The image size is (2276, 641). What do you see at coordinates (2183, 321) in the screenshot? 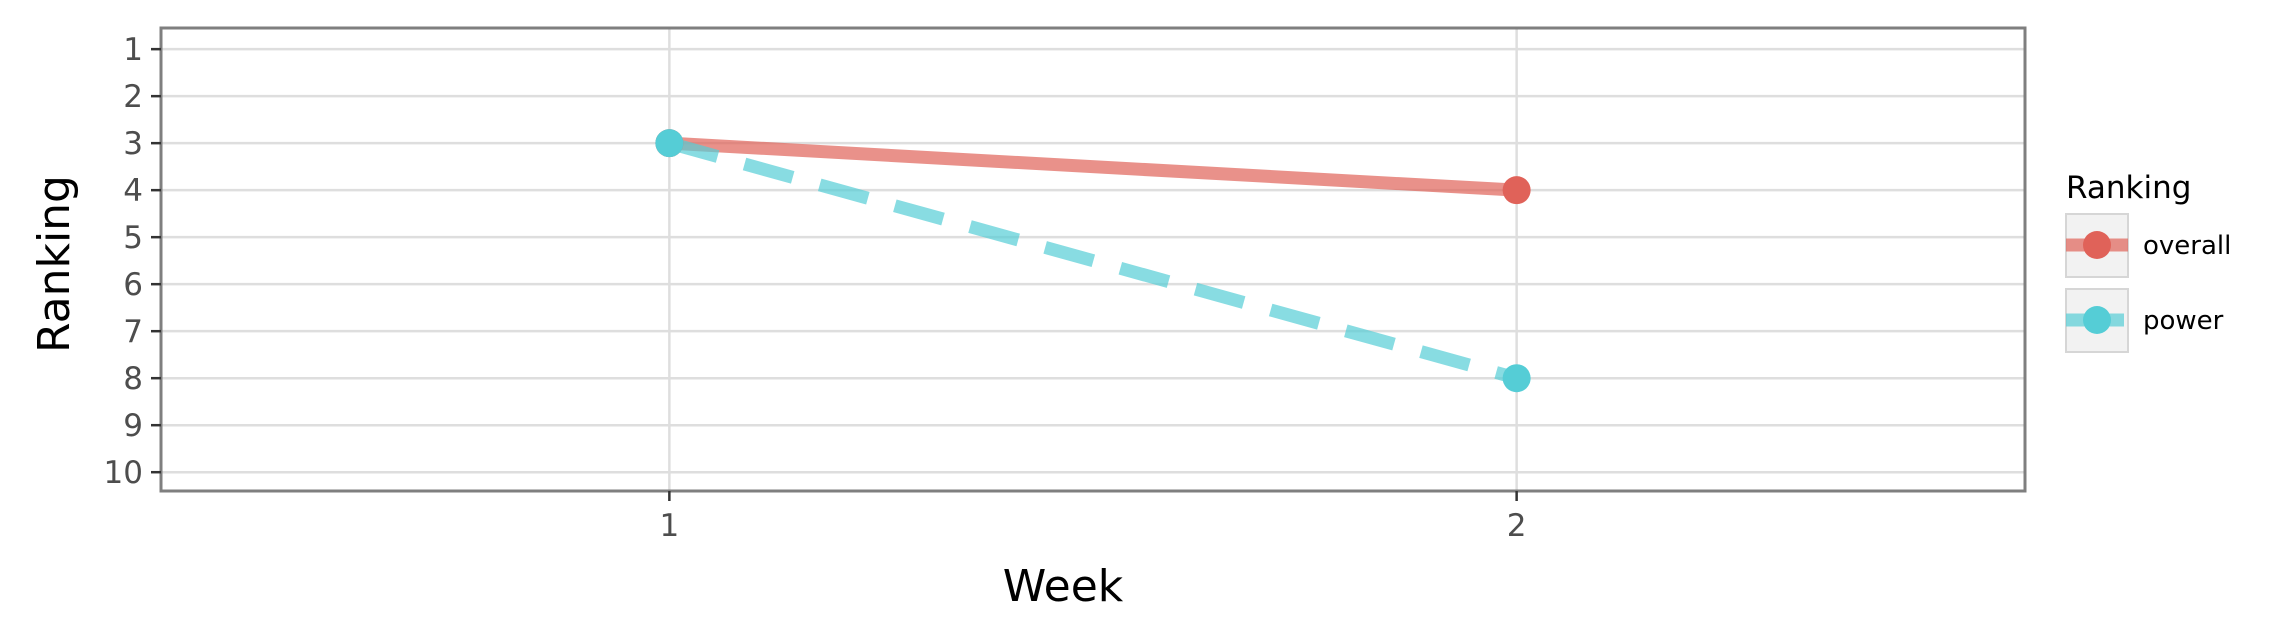
I see `legend-label-power: power` at bounding box center [2183, 321].